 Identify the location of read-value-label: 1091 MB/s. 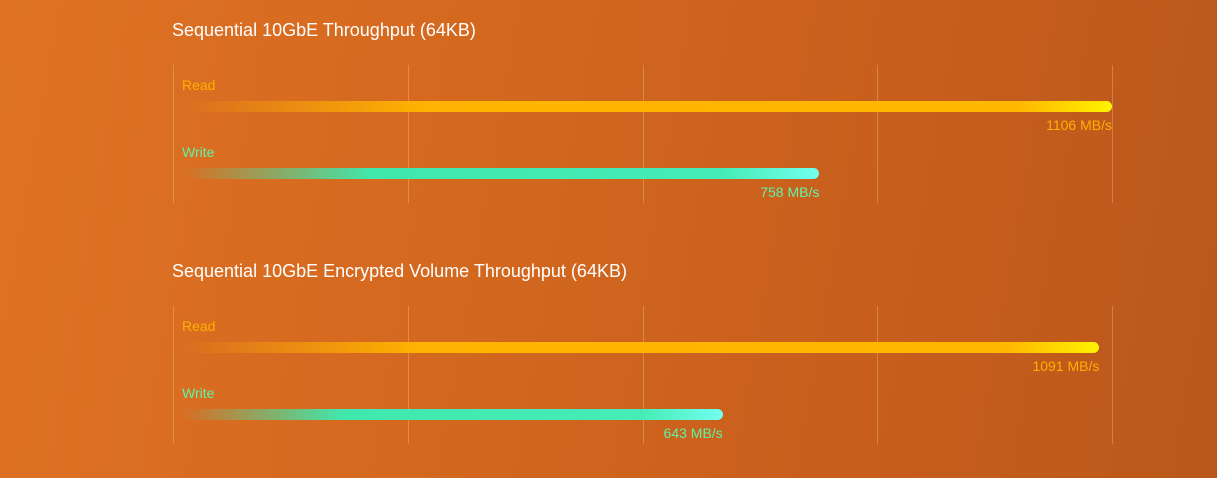
(1066, 366).